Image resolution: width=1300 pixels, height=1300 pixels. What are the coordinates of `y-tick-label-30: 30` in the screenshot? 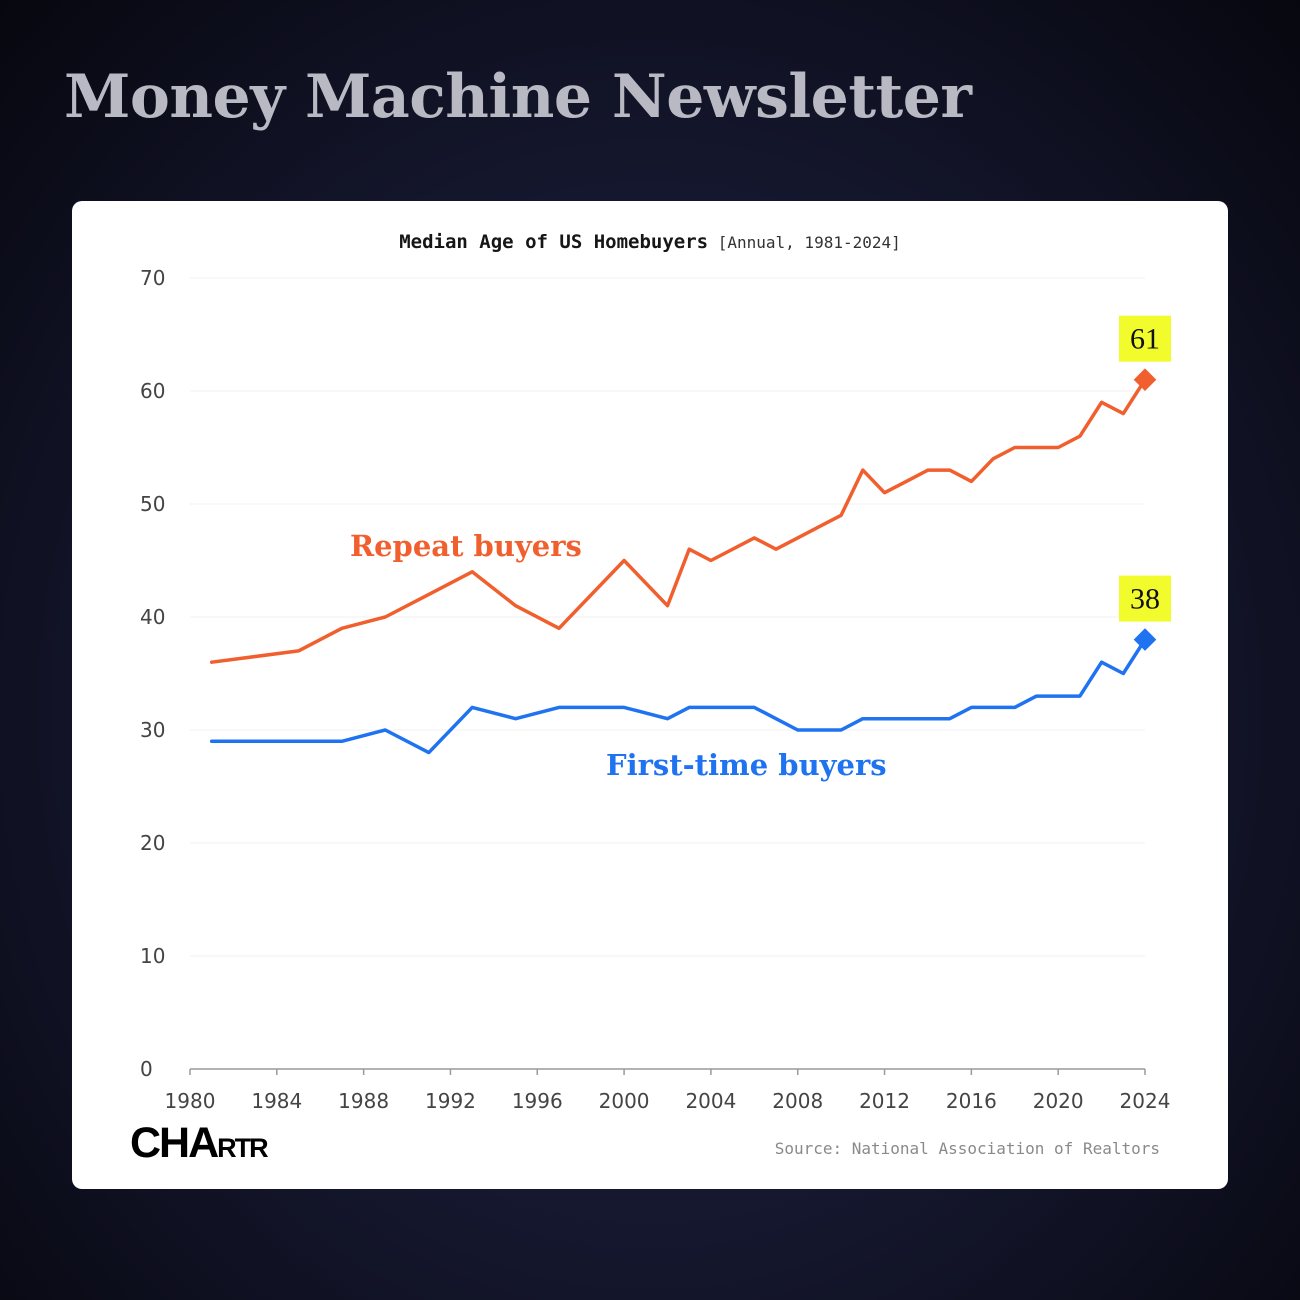 It's located at (152, 730).